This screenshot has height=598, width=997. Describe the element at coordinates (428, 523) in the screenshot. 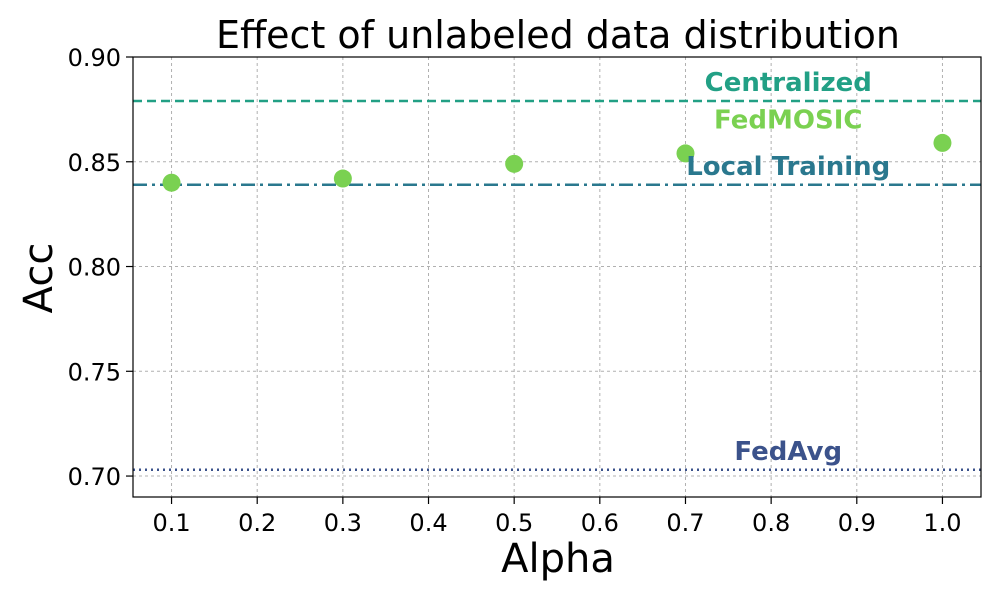

I see `x-tick-label: 0.4` at that location.